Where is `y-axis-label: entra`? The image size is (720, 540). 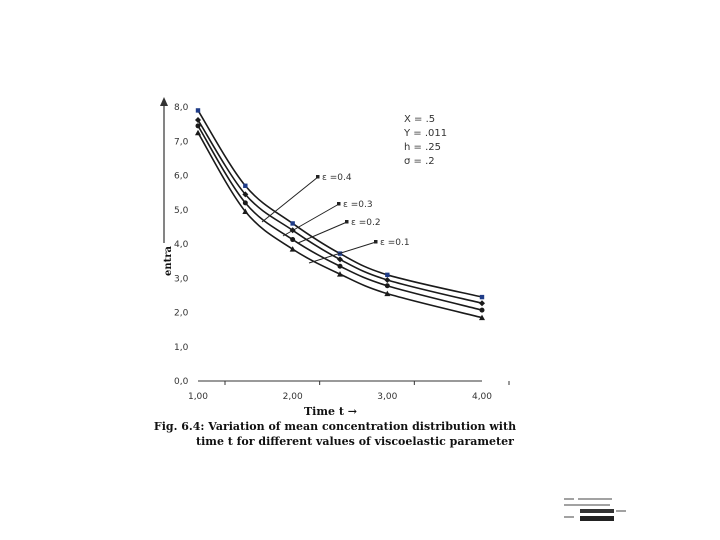
y-axis-label: entra is located at coordinates (168, 260).